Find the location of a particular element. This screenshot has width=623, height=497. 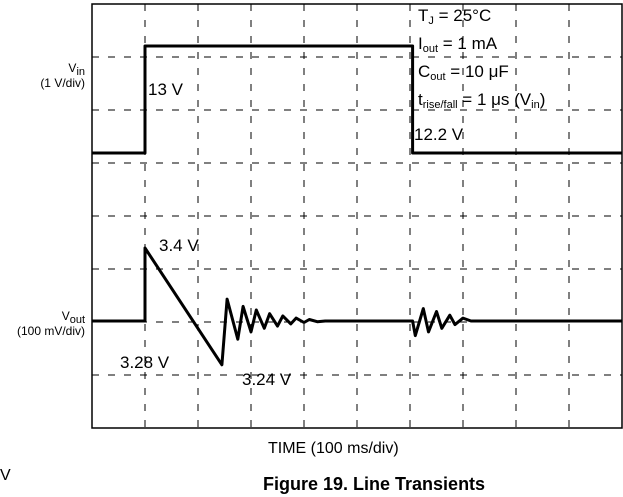

condition-trise: trise/fall = 1 μs (Vin) is located at coordinates (482, 100).